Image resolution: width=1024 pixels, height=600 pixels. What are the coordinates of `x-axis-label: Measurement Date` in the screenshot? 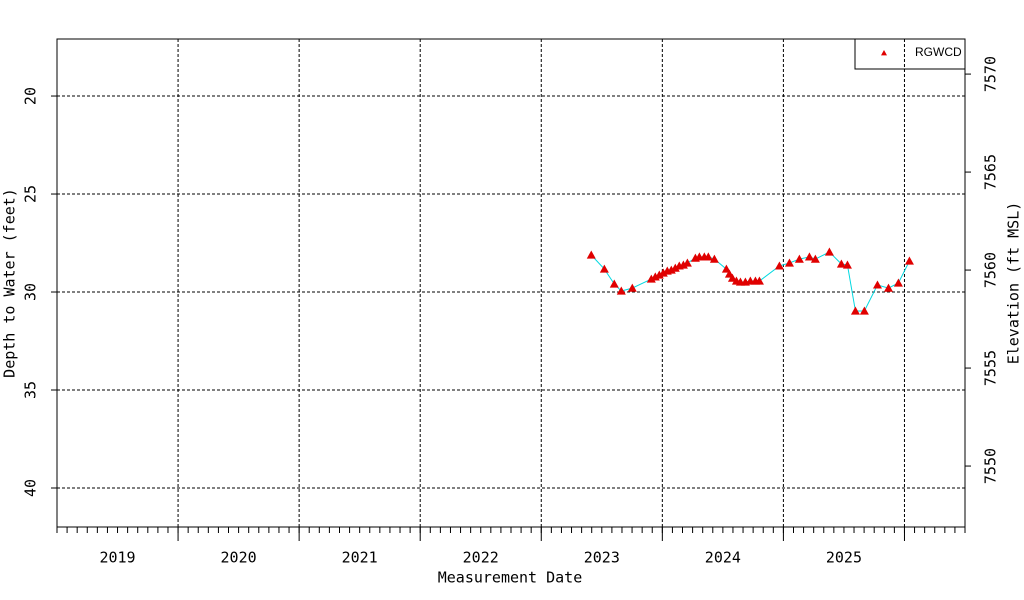 It's located at (510, 578).